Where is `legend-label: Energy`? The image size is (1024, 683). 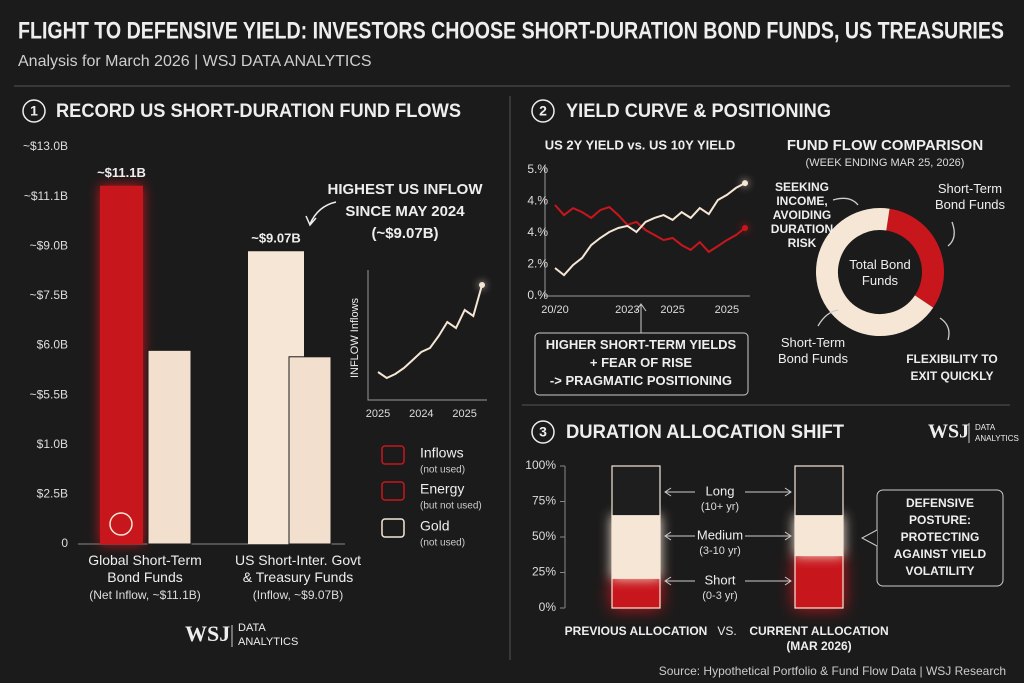
legend-label: Energy is located at coordinates (442, 489).